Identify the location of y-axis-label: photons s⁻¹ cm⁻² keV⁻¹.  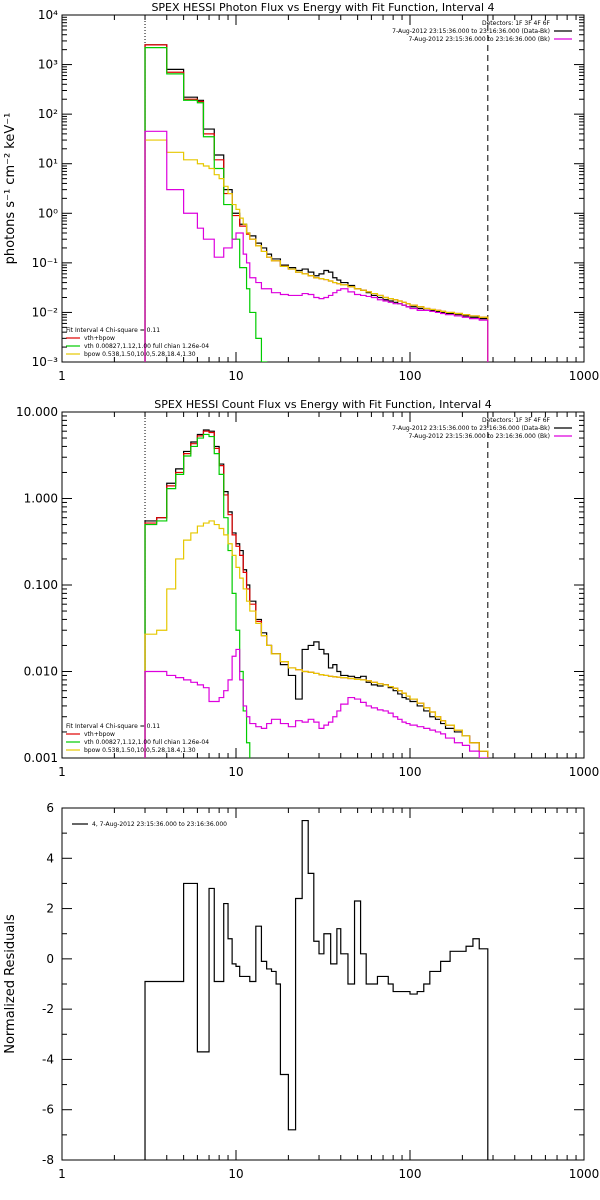
(10, 189).